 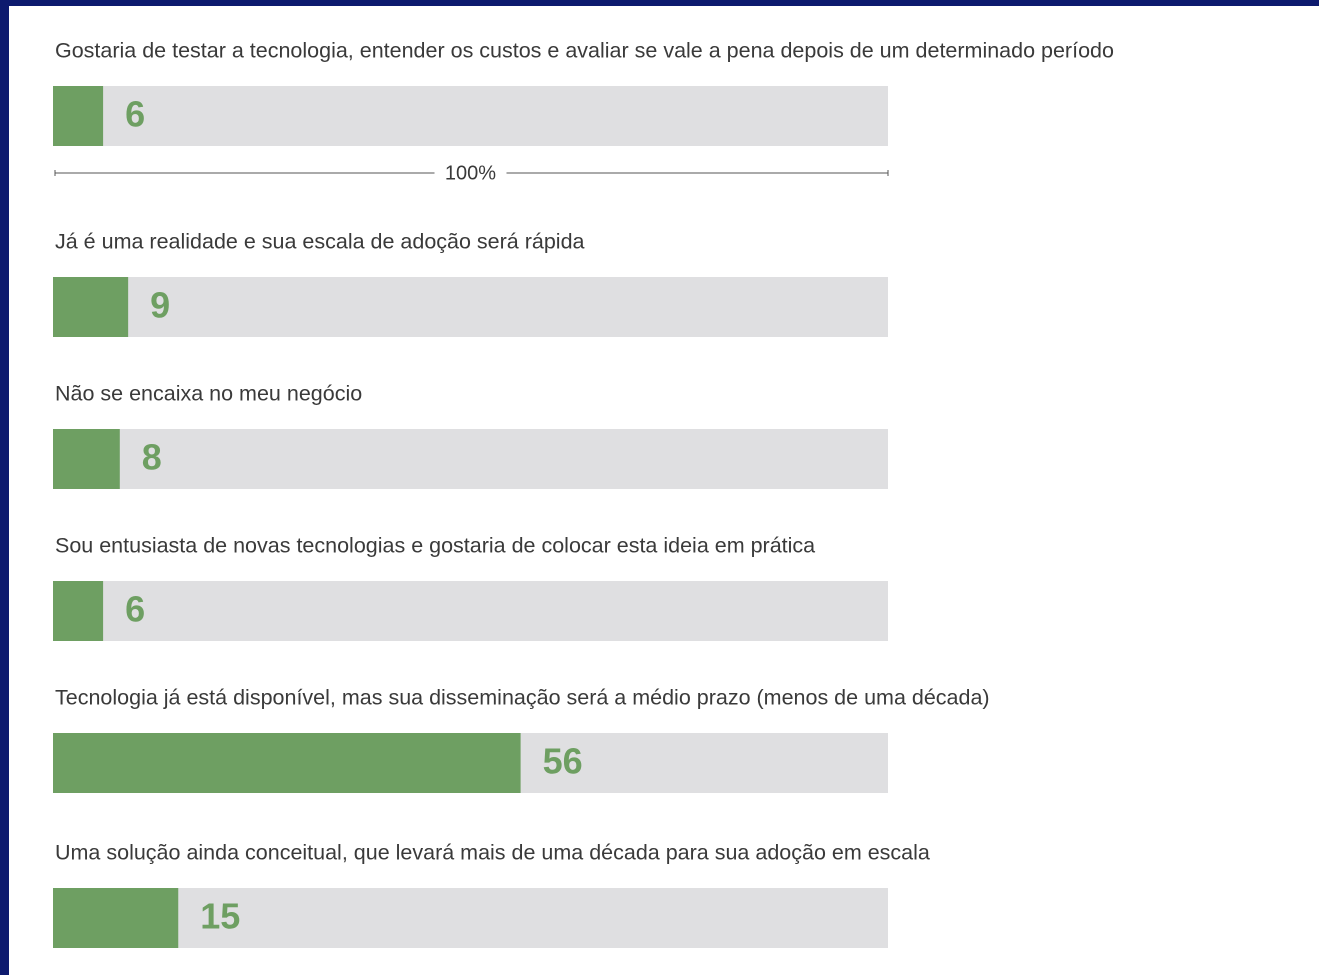 I want to click on value-label: 8, so click(x=152, y=457).